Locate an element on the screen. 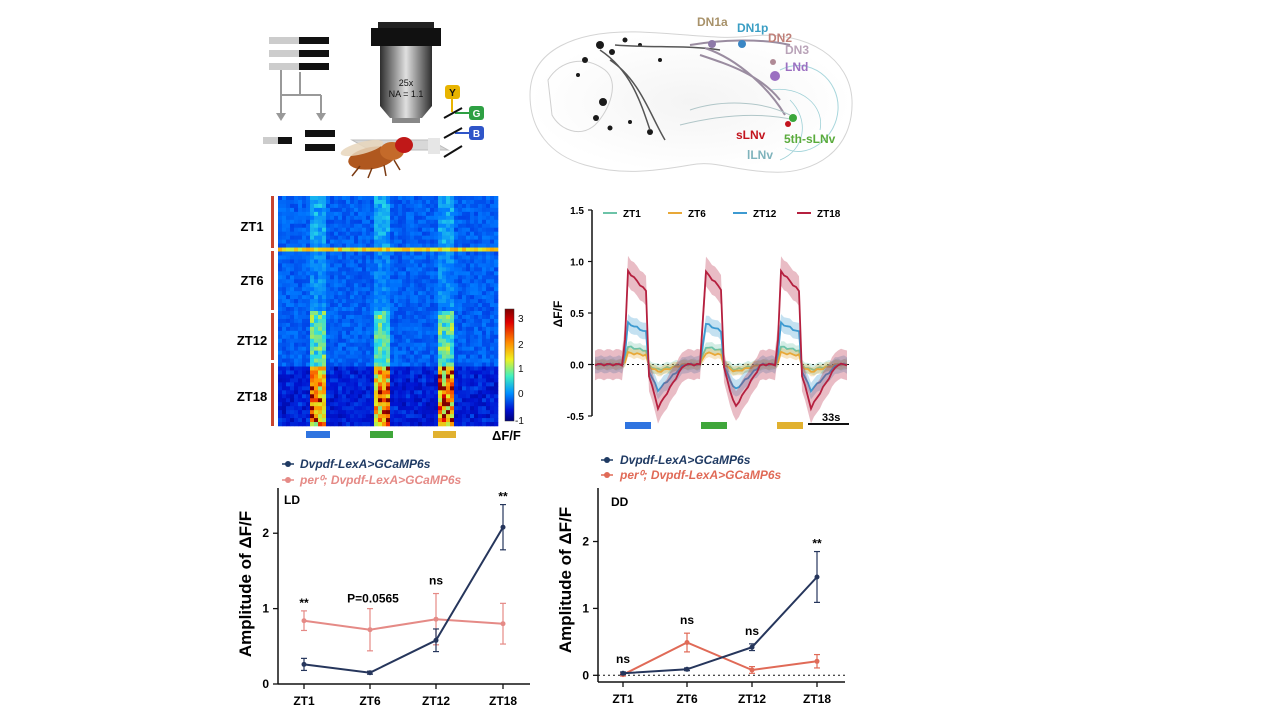  dd-annotation: ns is located at coordinates (687, 620).